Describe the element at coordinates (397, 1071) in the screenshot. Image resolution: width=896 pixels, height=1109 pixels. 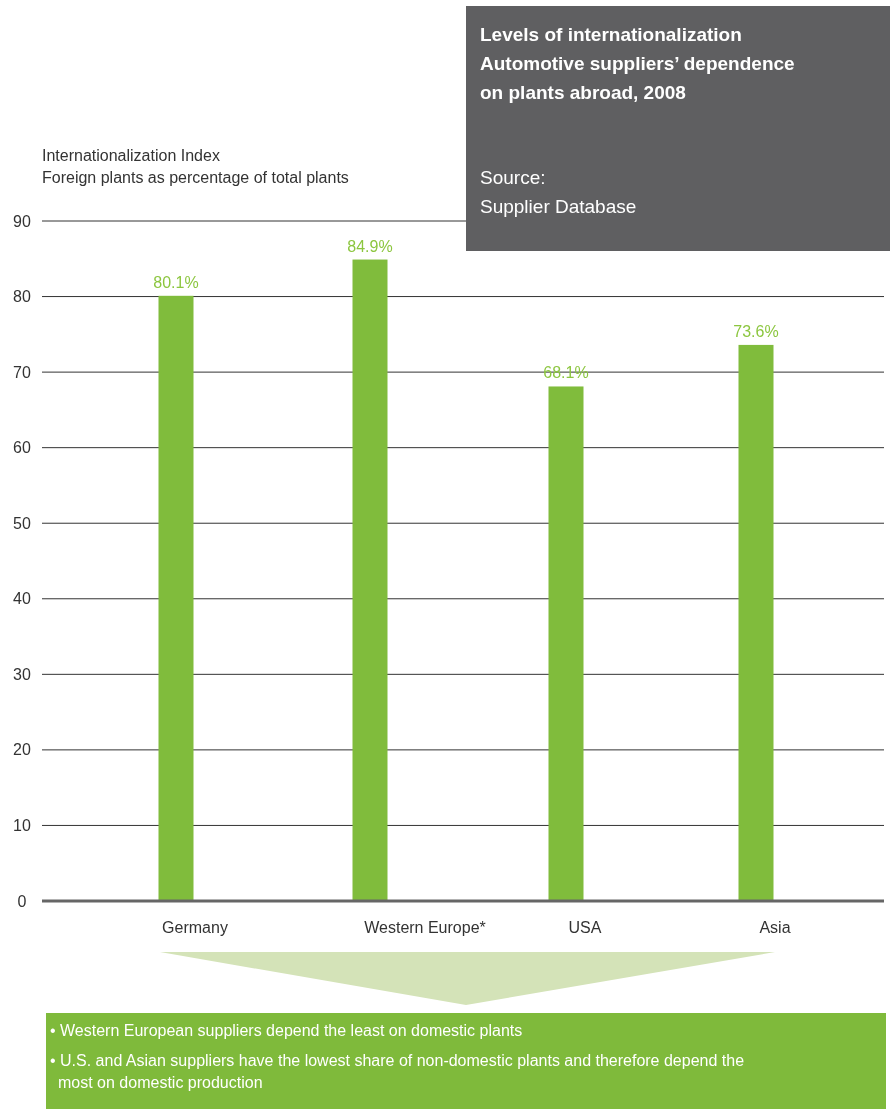
I see `text: • U.S. and Asian suppliers have the lowest share of non-domestic plants and therefore depend the most on domestic production` at that location.